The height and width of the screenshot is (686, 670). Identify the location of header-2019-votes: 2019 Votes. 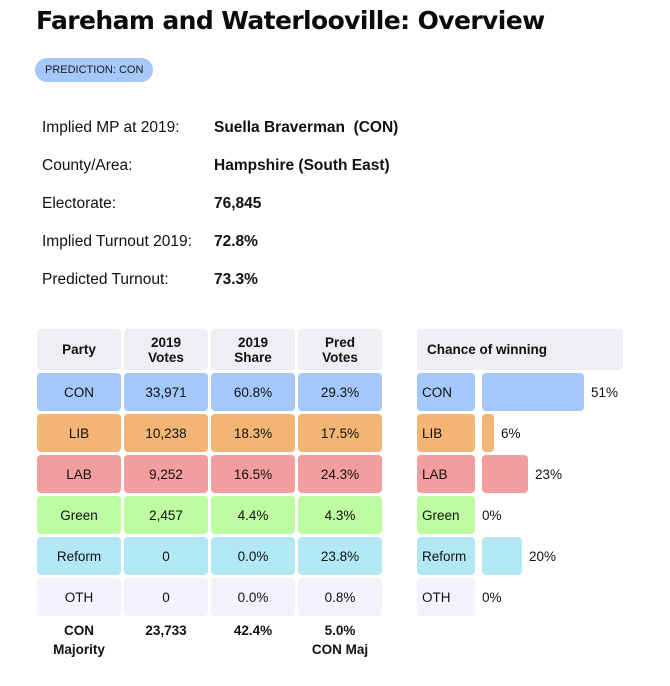
(166, 349).